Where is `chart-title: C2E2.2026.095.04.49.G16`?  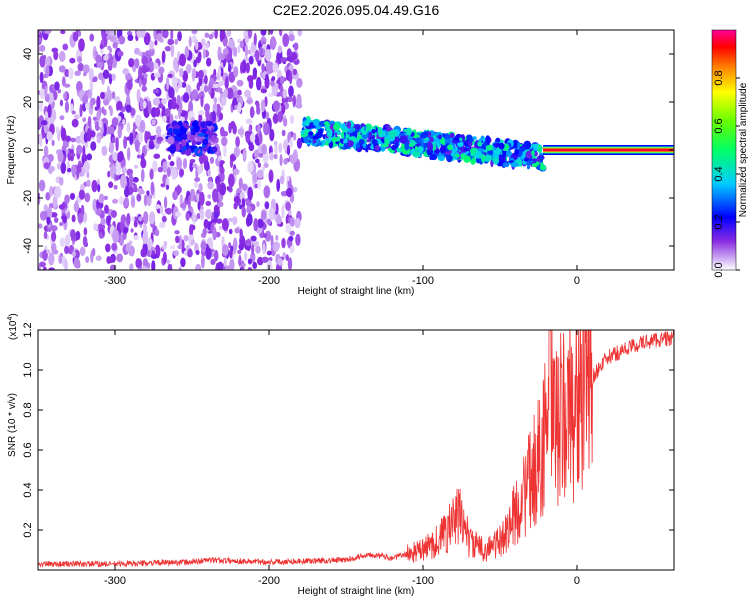
chart-title: C2E2.2026.095.04.49.G16 is located at coordinates (356, 10).